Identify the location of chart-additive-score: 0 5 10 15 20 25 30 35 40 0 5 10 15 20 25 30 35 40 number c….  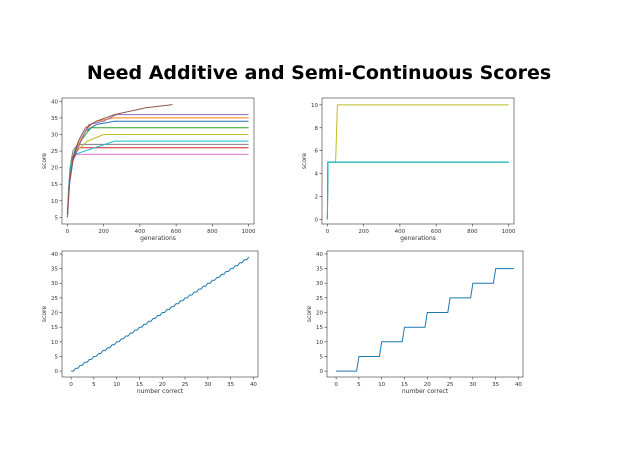
(150, 322).